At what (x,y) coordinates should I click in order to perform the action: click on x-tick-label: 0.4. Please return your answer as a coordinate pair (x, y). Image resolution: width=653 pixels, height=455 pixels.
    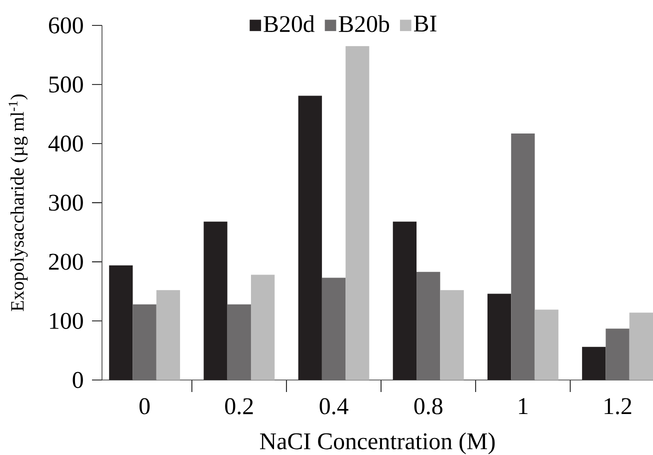
    Looking at the image, I should click on (334, 406).